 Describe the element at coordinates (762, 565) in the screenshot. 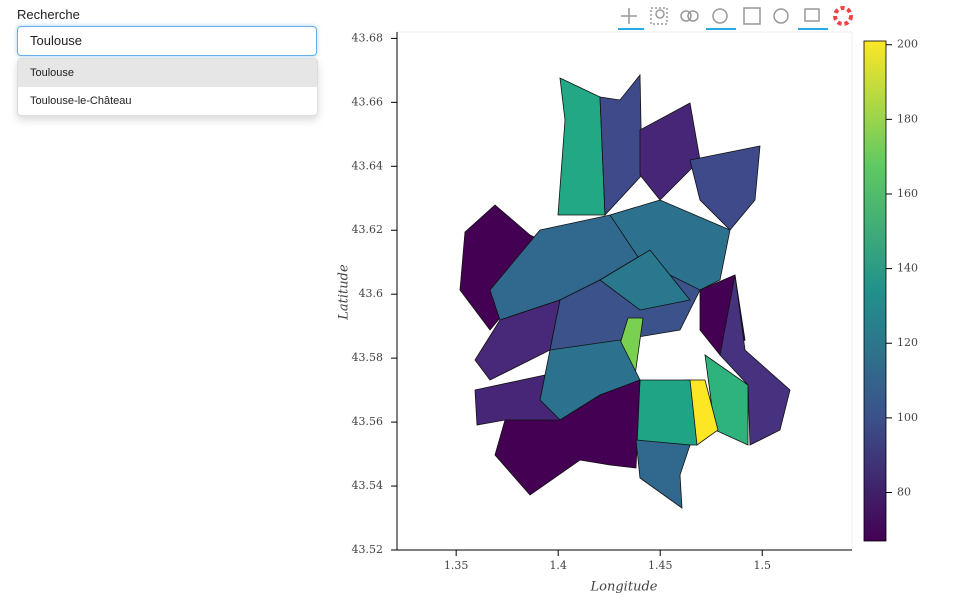

I see `x-tick-label: 1.5` at that location.